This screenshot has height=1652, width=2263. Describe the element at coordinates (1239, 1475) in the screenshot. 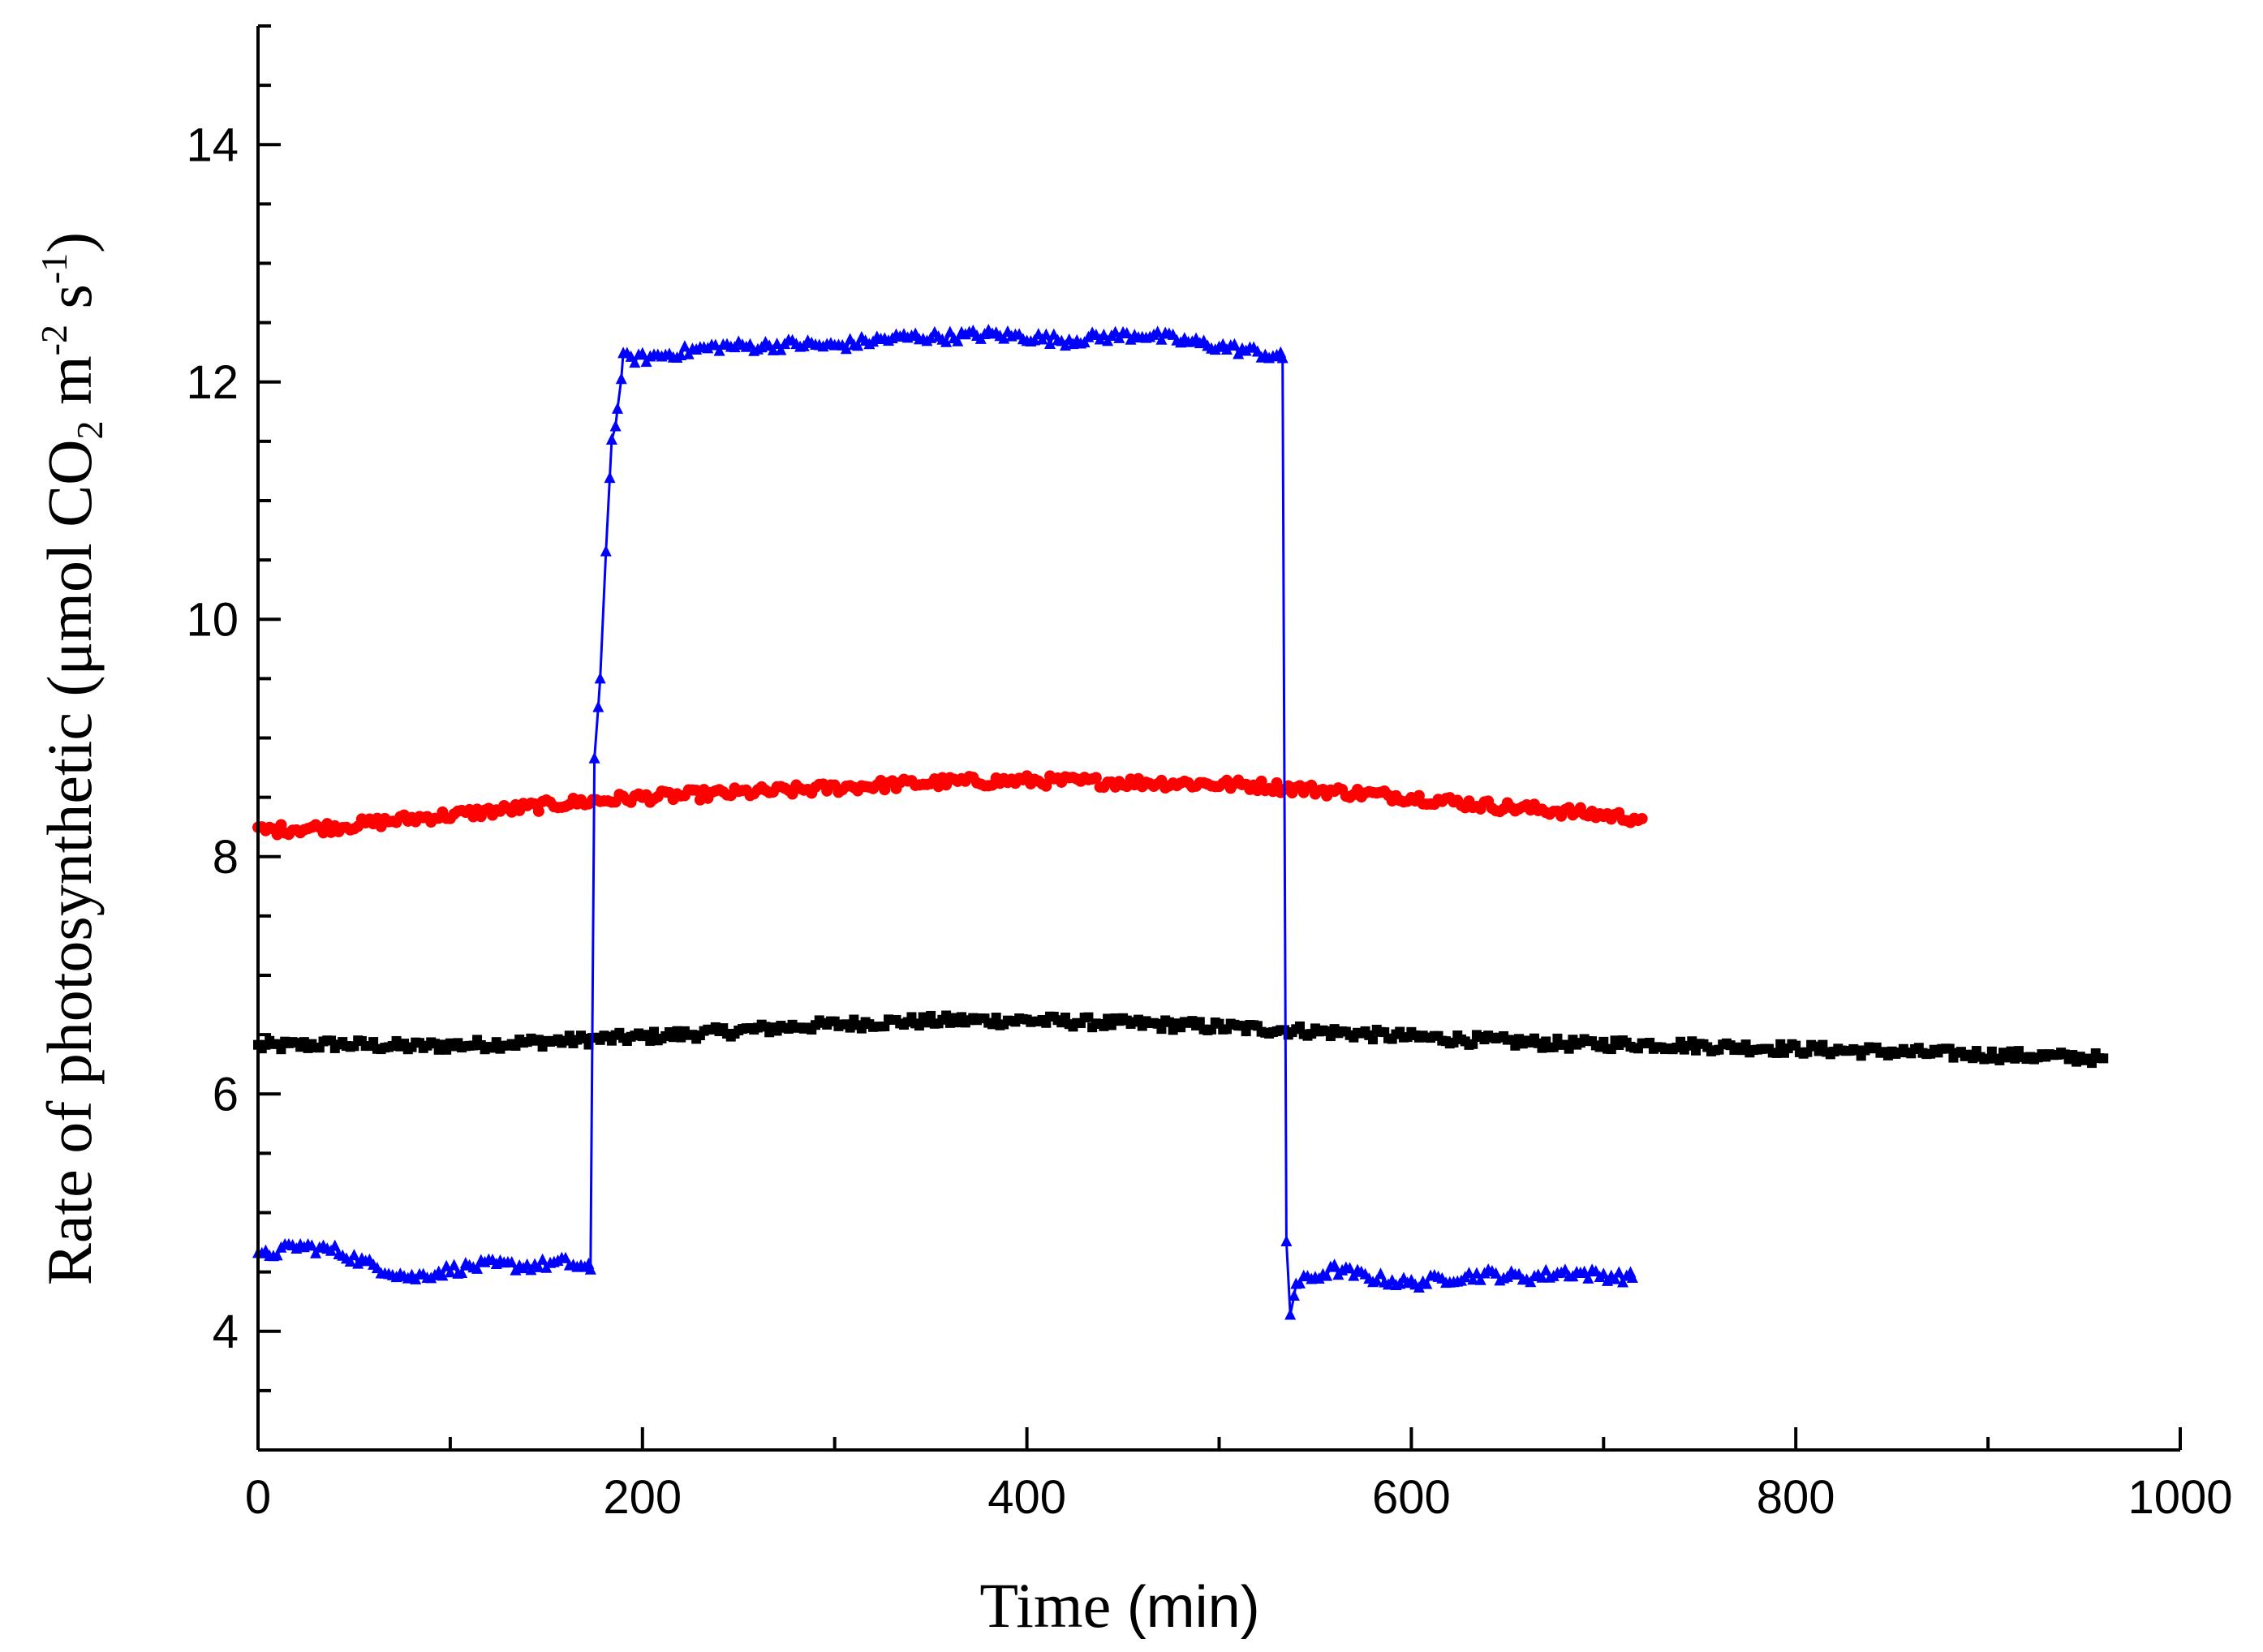

I see `x-ticks: 0 200 400 600 800 1000` at that location.